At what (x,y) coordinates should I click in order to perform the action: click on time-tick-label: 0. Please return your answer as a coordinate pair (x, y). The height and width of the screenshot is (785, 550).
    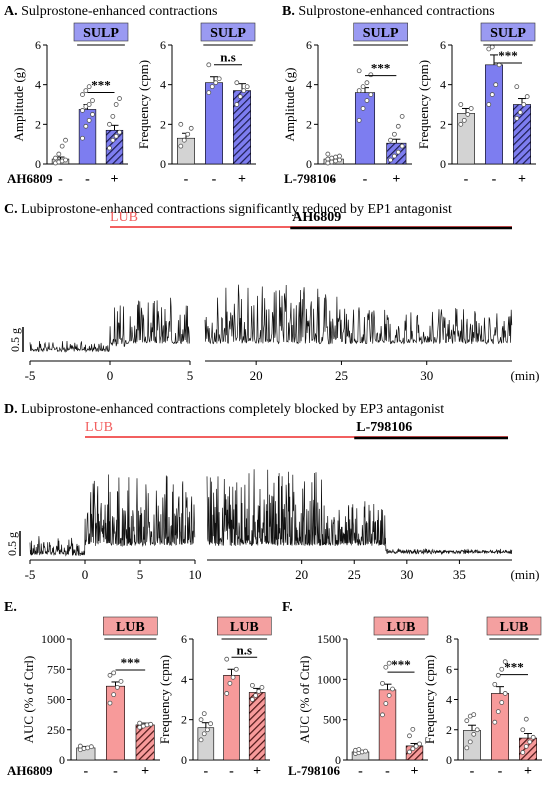
    Looking at the image, I should click on (110, 375).